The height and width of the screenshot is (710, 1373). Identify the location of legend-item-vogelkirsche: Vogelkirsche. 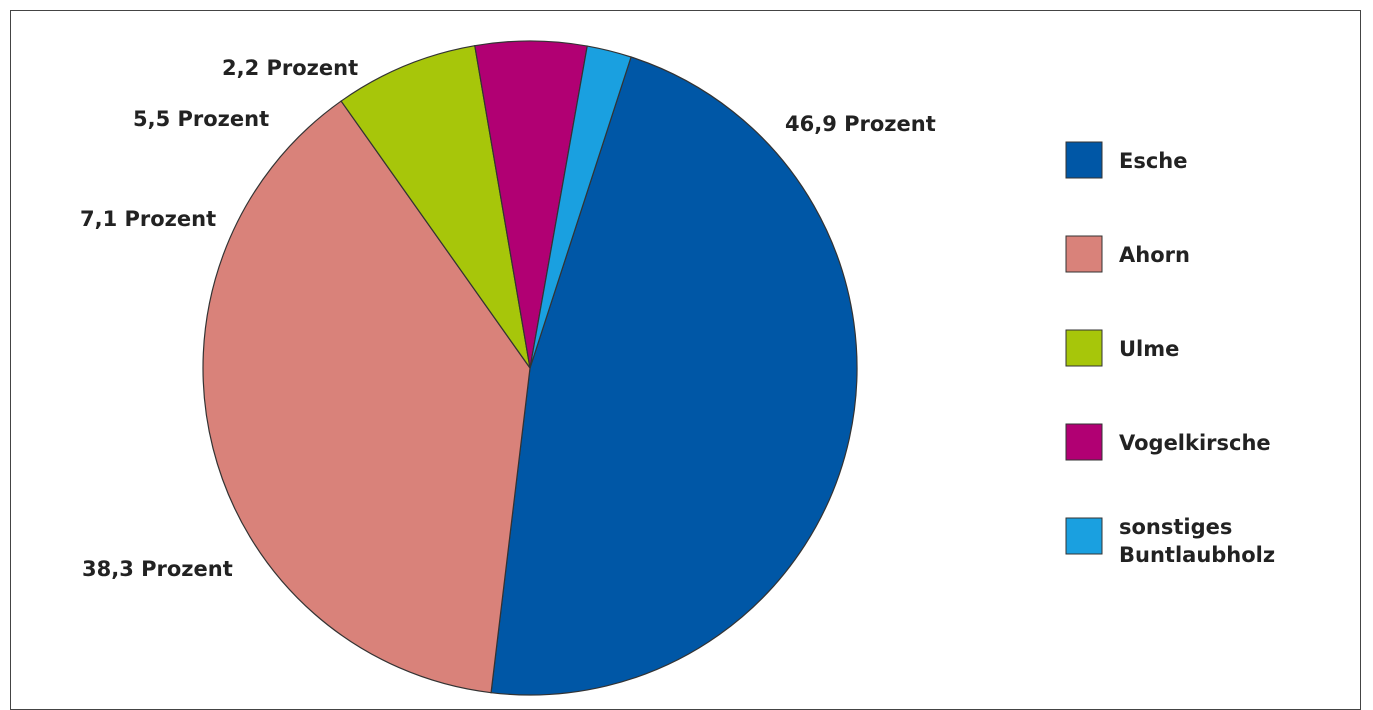
(1168, 442).